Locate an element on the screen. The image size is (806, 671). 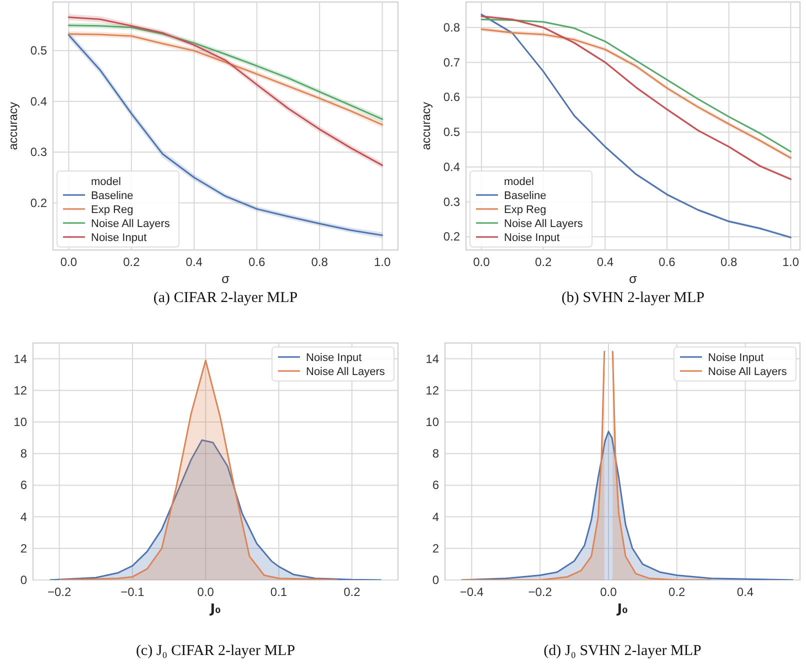
y-tick-label: 0.8 is located at coordinates (451, 27).